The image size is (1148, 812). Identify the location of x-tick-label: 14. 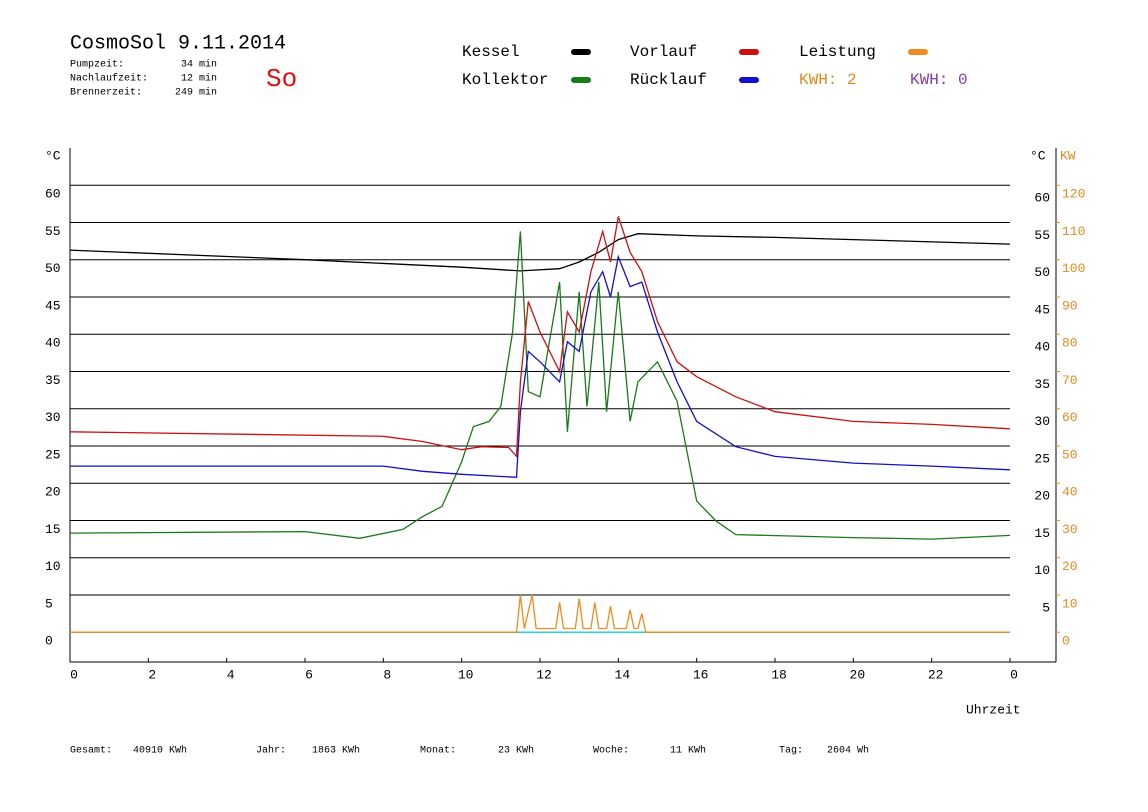
(623, 674).